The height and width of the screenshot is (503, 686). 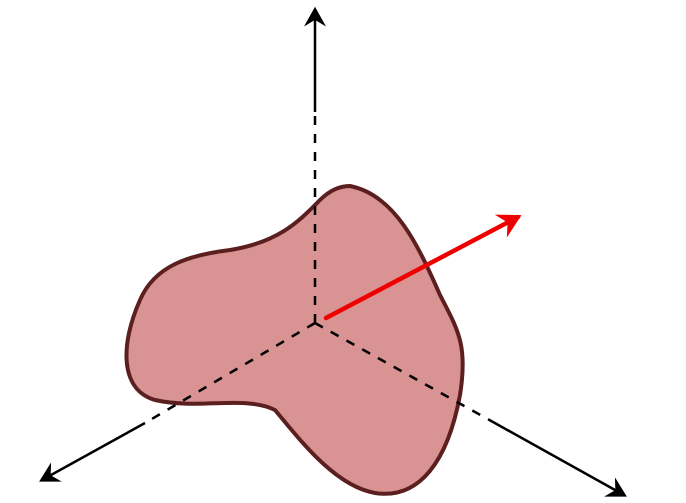 What do you see at coordinates (92, 451) in the screenshot?
I see `left-axis-solid` at bounding box center [92, 451].